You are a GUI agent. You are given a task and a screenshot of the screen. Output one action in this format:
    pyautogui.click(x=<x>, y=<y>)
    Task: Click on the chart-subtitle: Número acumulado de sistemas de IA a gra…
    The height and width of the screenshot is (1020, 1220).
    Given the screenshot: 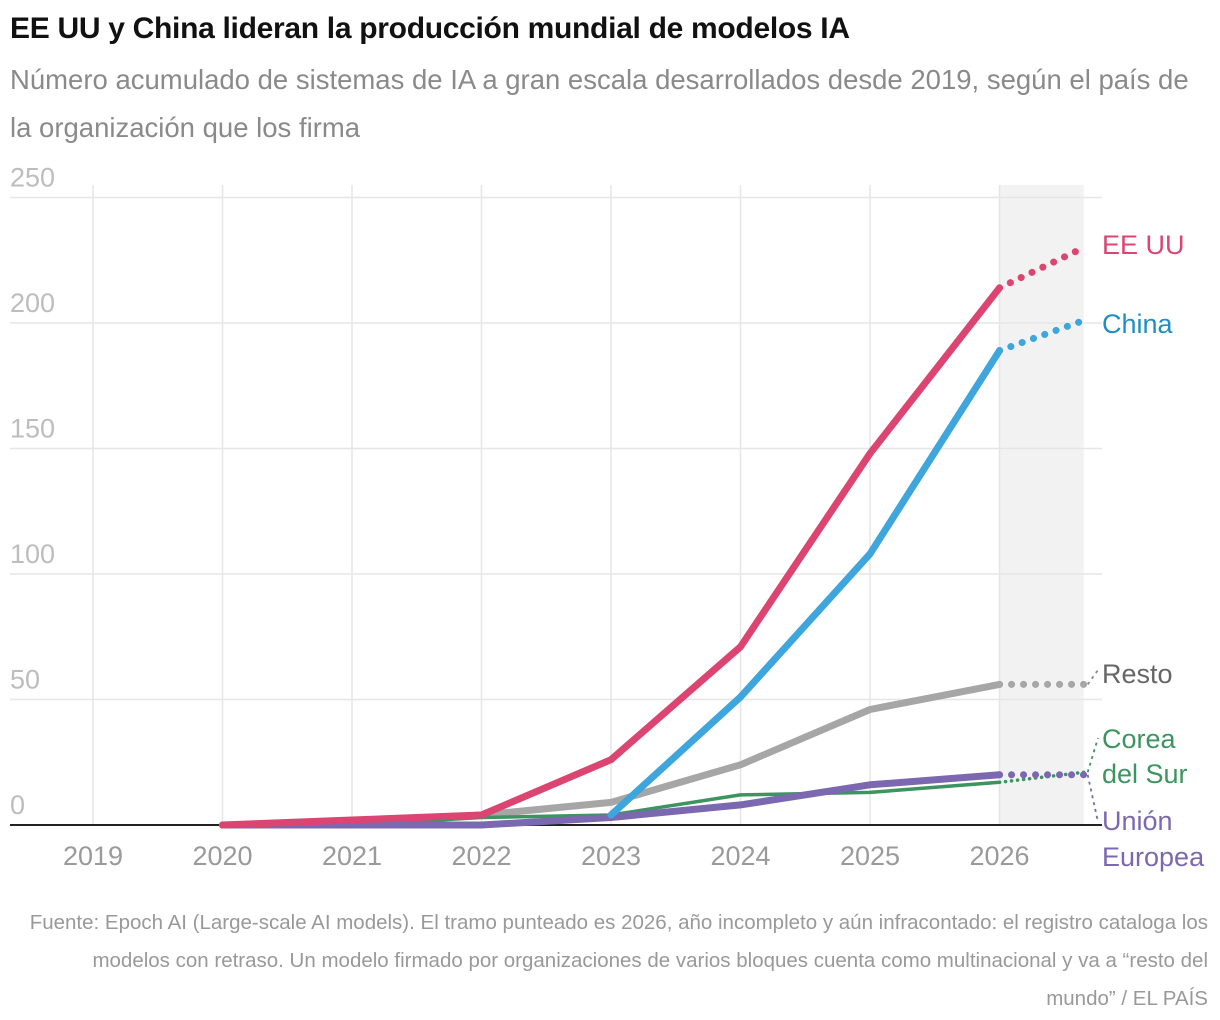 What is the action you would take?
    pyautogui.click(x=599, y=103)
    